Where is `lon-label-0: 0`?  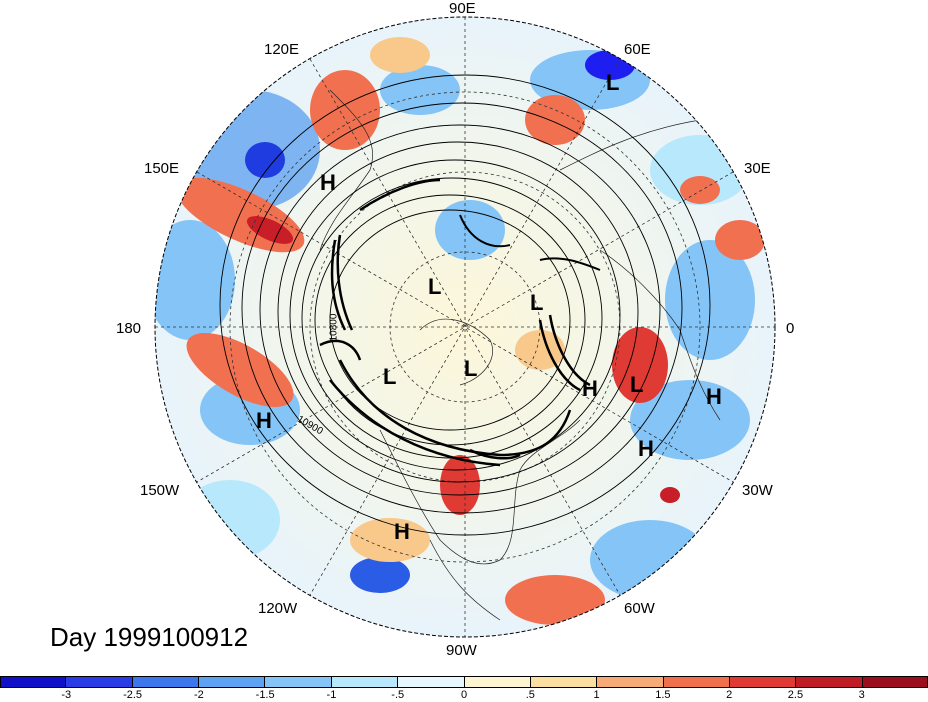 lon-label-0: 0 is located at coordinates (790, 328).